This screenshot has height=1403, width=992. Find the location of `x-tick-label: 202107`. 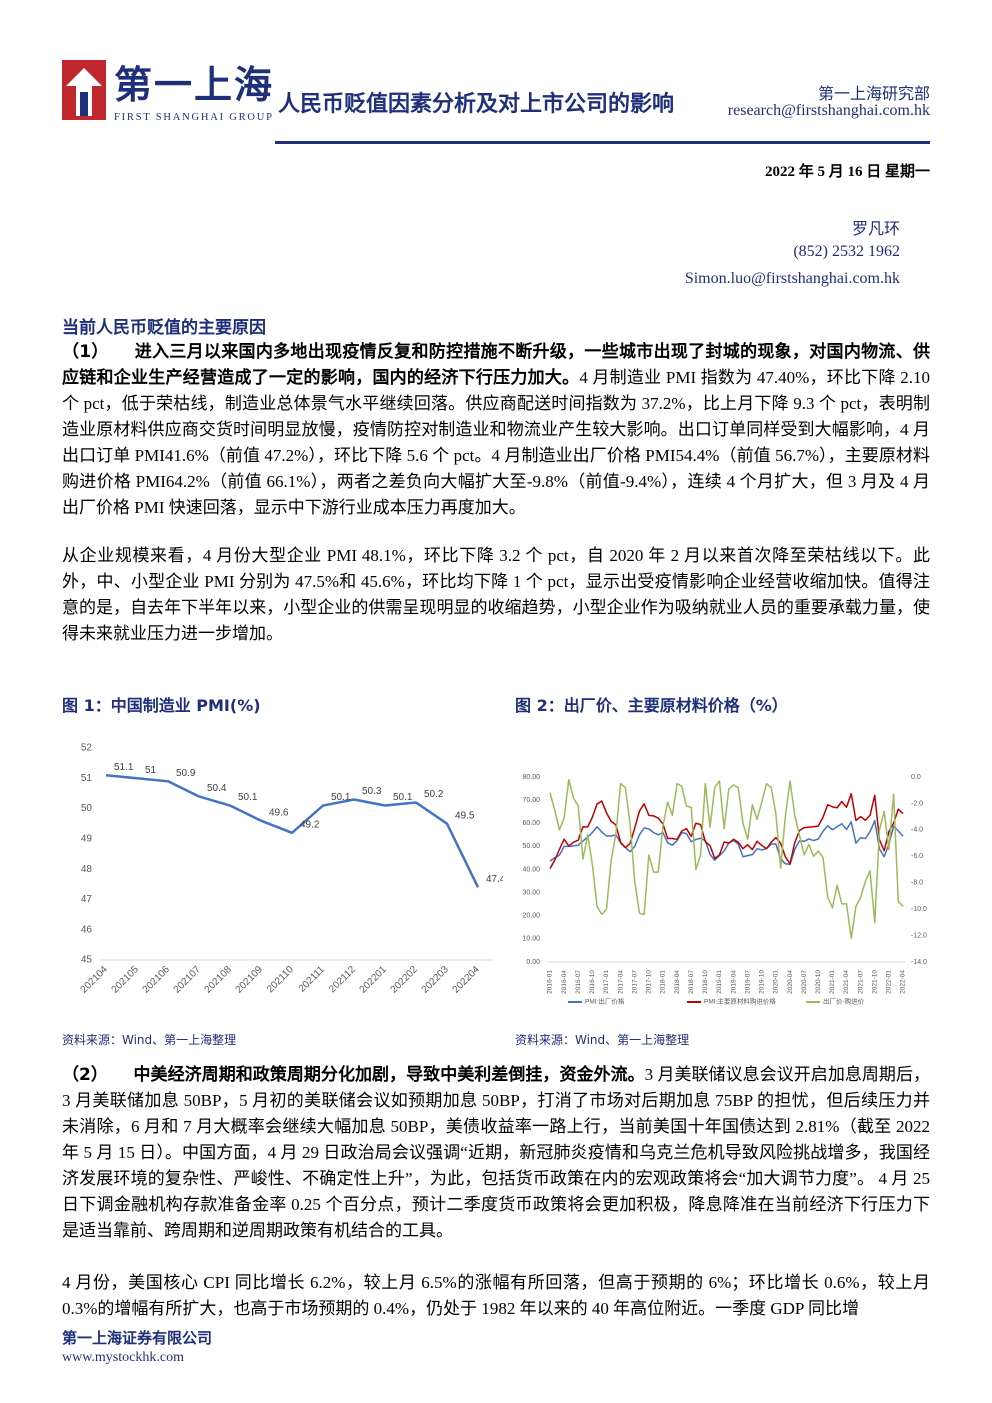

x-tick-label: 202107 is located at coordinates (188, 980).